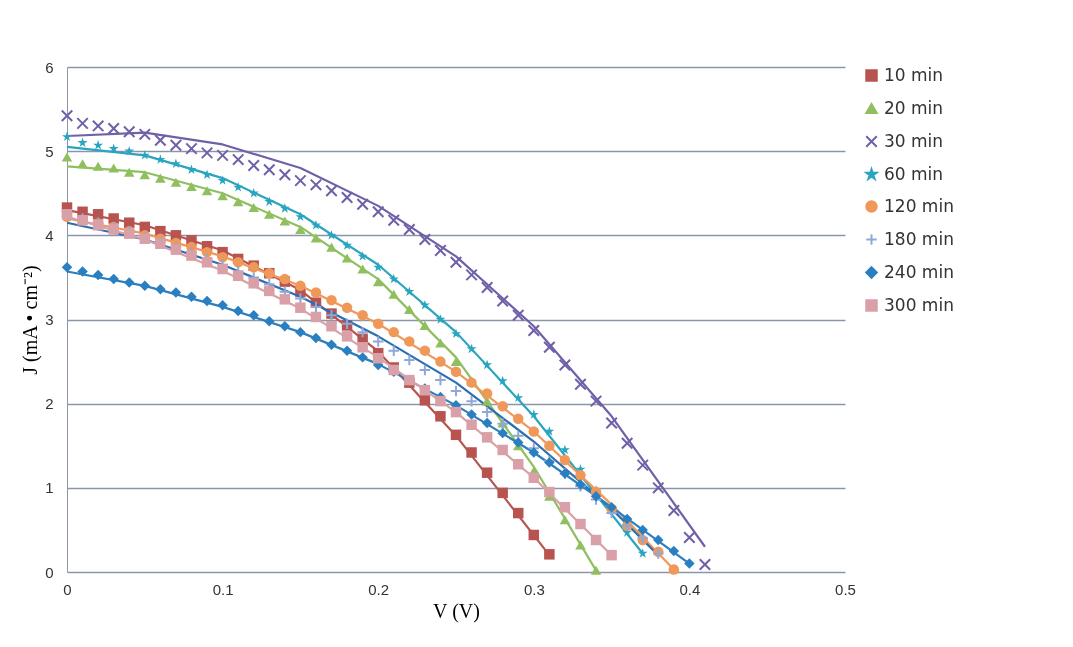 This screenshot has height=647, width=1073. What do you see at coordinates (67, 589) in the screenshot?
I see `x-tick-label: 0` at bounding box center [67, 589].